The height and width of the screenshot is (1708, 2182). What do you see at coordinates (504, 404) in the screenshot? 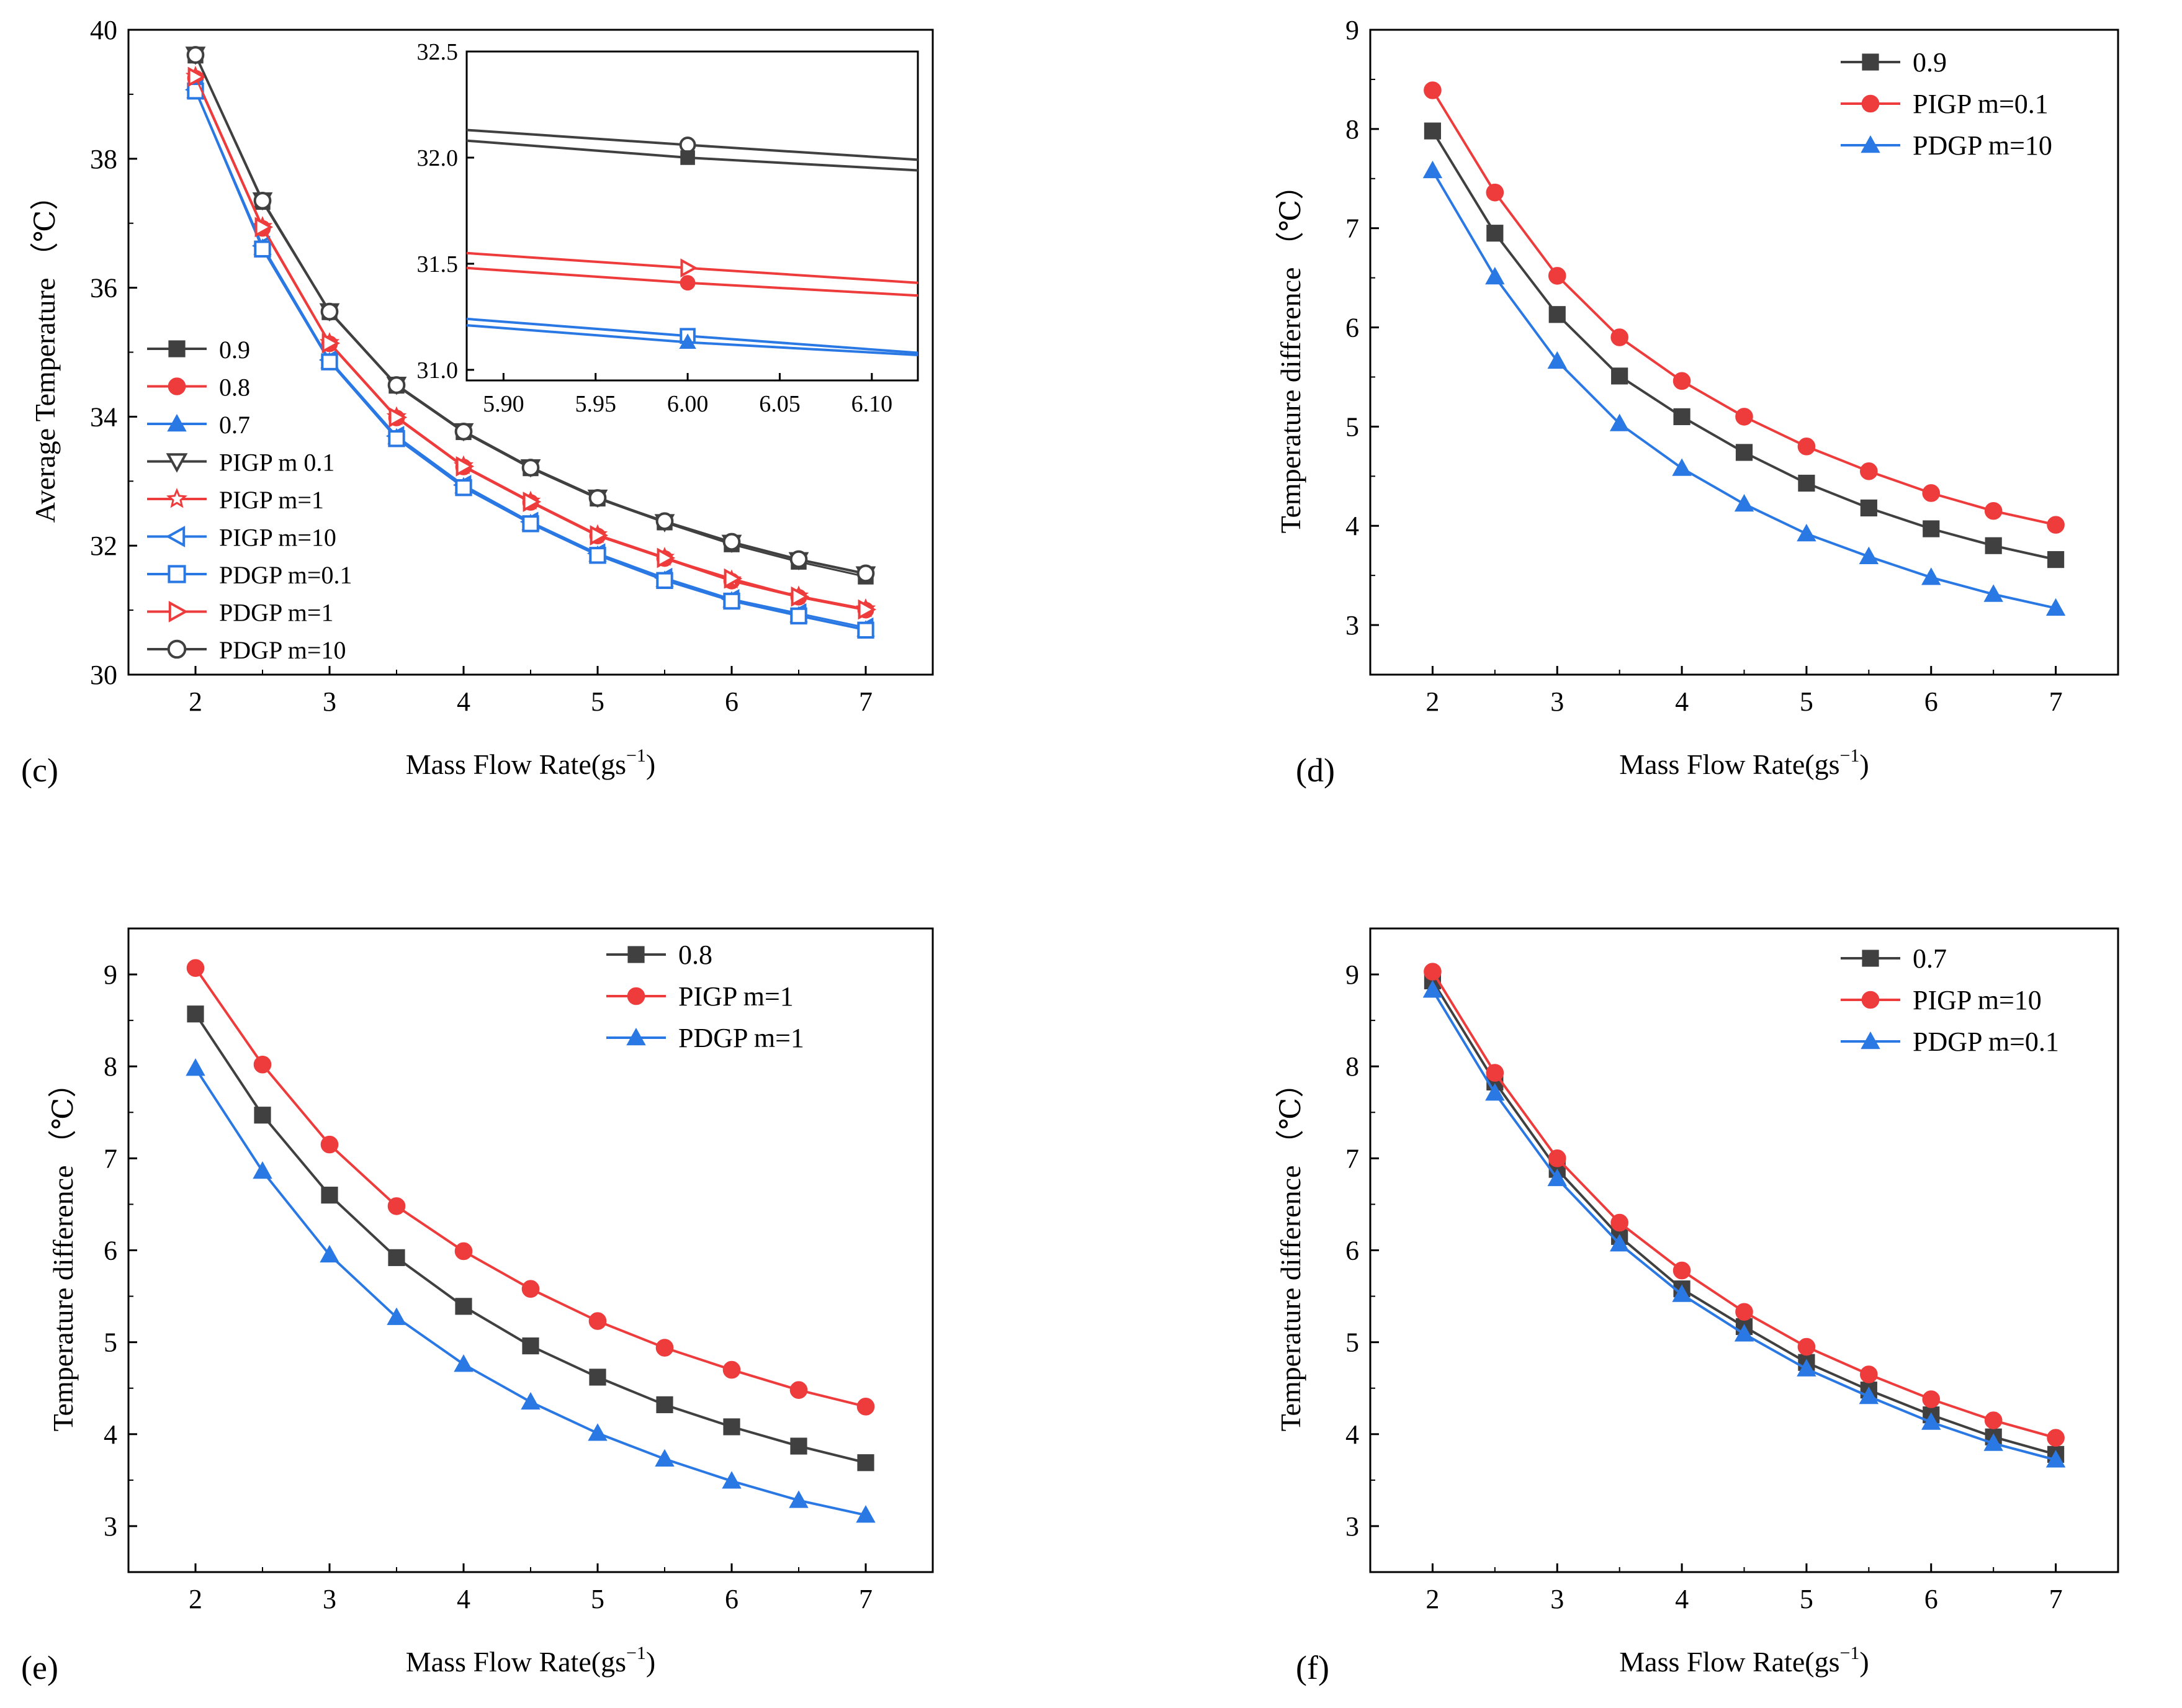
I see `inset-x-tick-label: 5.90` at bounding box center [504, 404].